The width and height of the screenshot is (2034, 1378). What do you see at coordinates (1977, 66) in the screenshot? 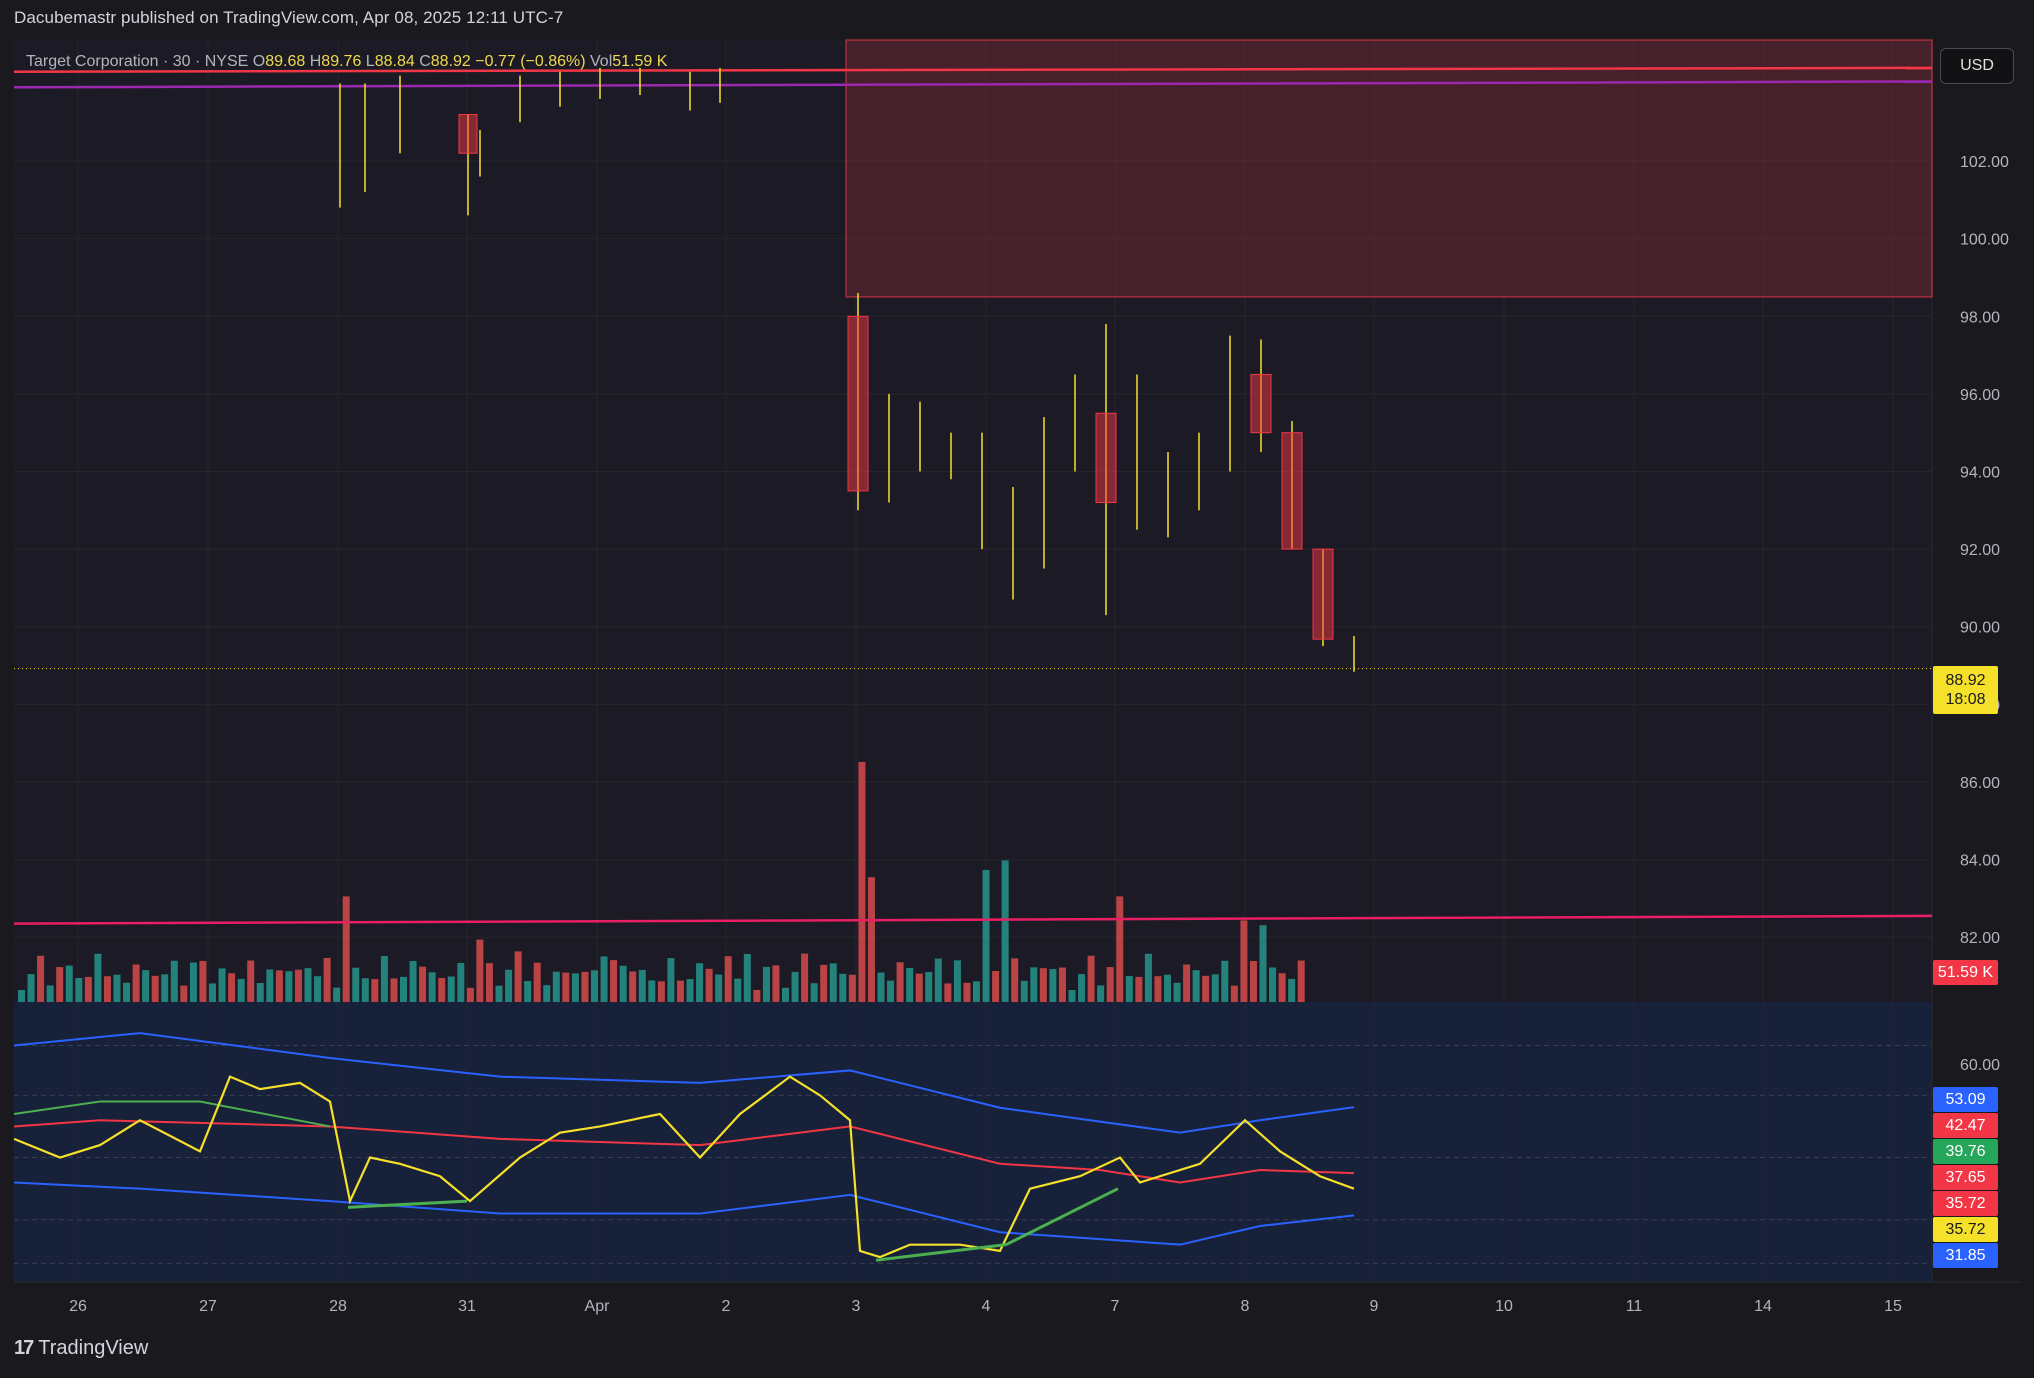
I see `currency-button: USD` at bounding box center [1977, 66].